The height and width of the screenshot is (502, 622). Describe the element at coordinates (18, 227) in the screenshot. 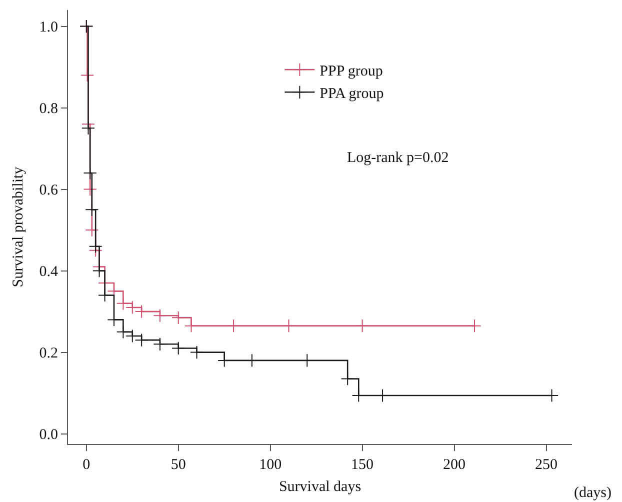

I see `y-axis-title: Survival provability` at that location.